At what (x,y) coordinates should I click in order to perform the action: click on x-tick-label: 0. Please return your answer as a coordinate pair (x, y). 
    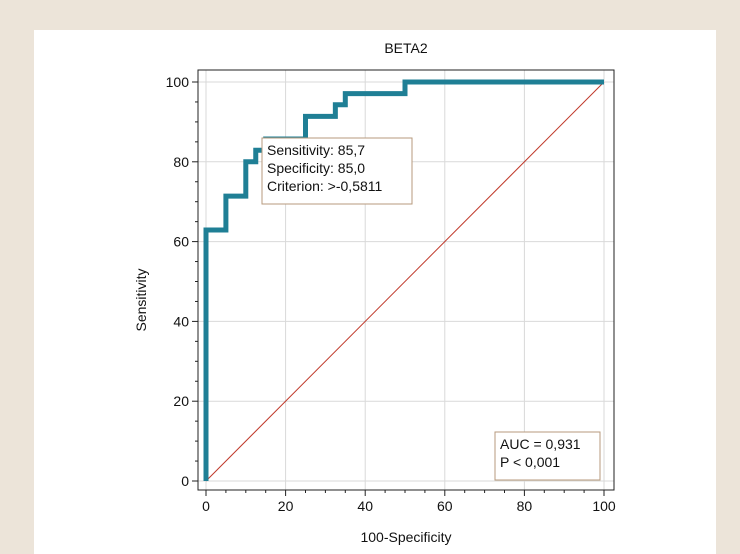
    Looking at the image, I should click on (206, 506).